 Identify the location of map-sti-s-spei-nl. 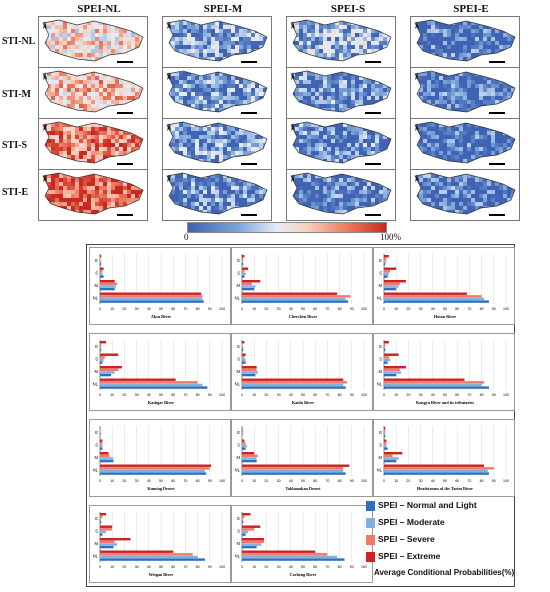
(93, 144).